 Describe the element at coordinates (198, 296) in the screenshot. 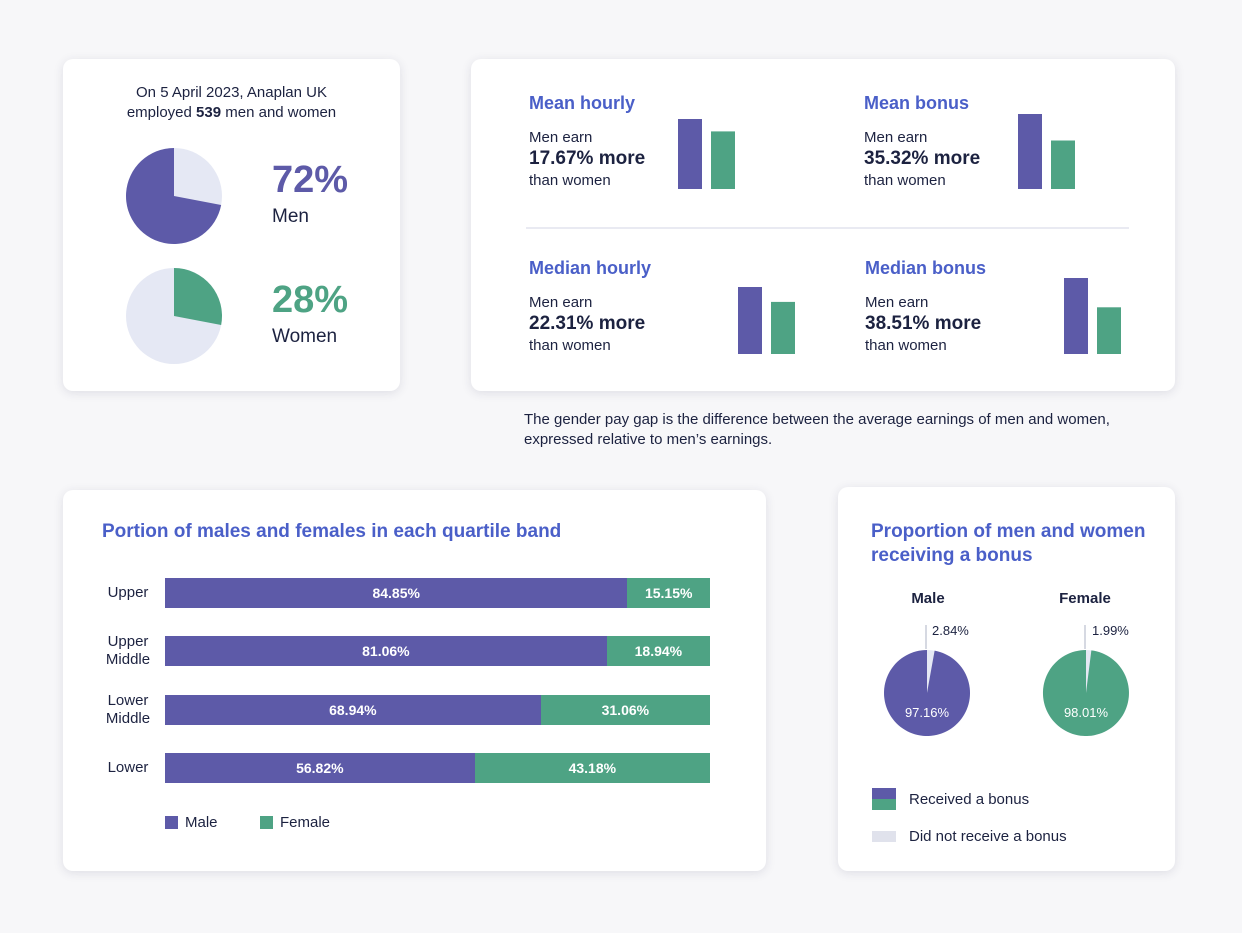

I see `women-pie-slice` at that location.